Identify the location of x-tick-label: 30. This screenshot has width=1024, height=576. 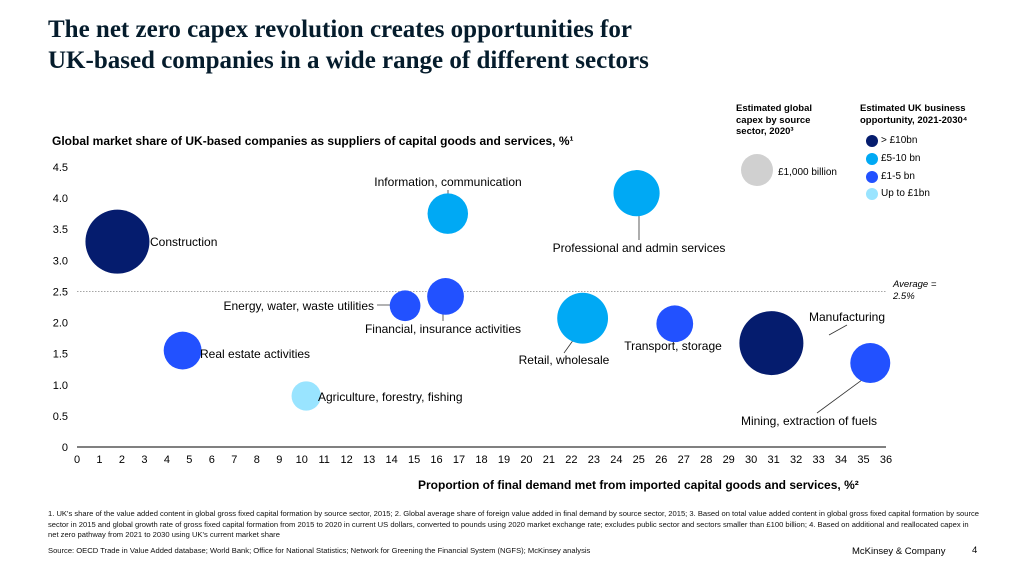
(751, 460).